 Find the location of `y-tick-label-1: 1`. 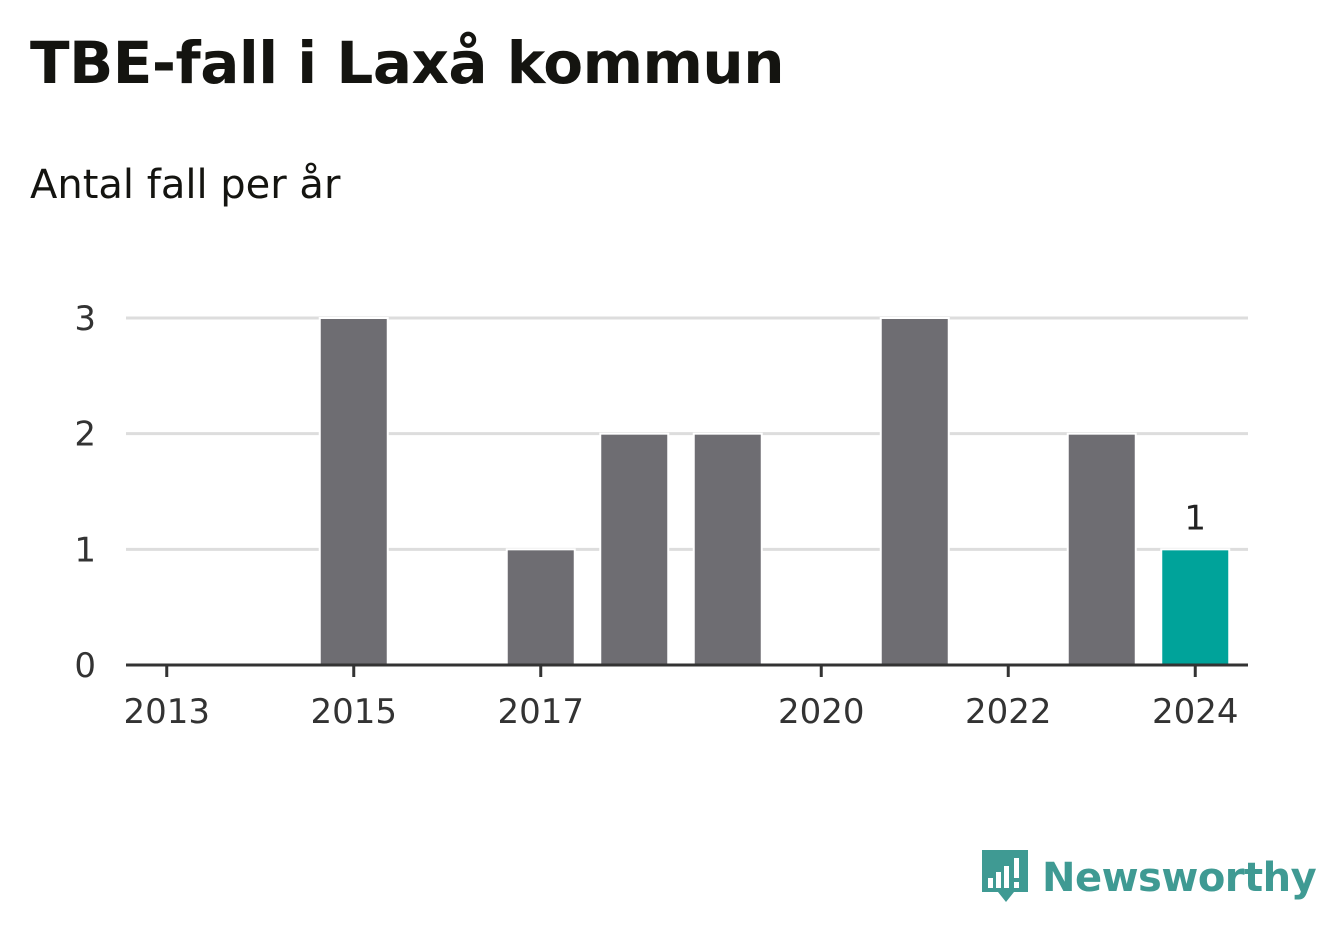

y-tick-label-1: 1 is located at coordinates (85, 550).